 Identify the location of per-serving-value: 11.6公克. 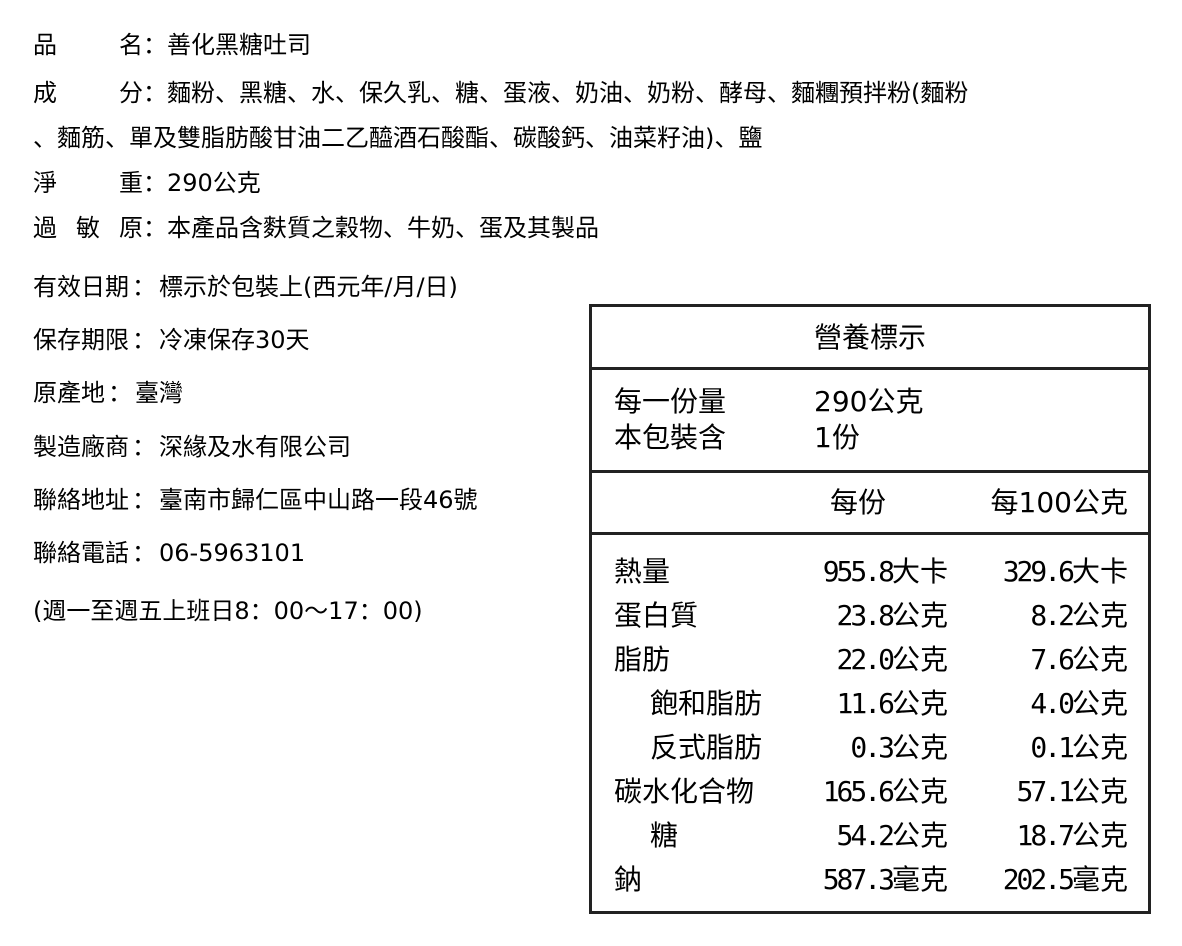
(892, 704).